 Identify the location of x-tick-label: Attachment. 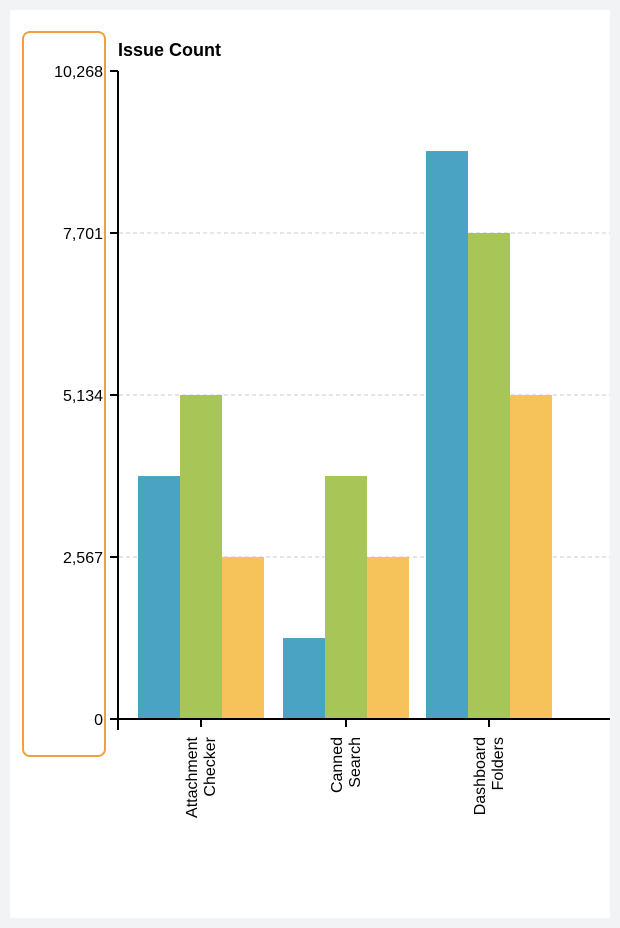
(192, 776).